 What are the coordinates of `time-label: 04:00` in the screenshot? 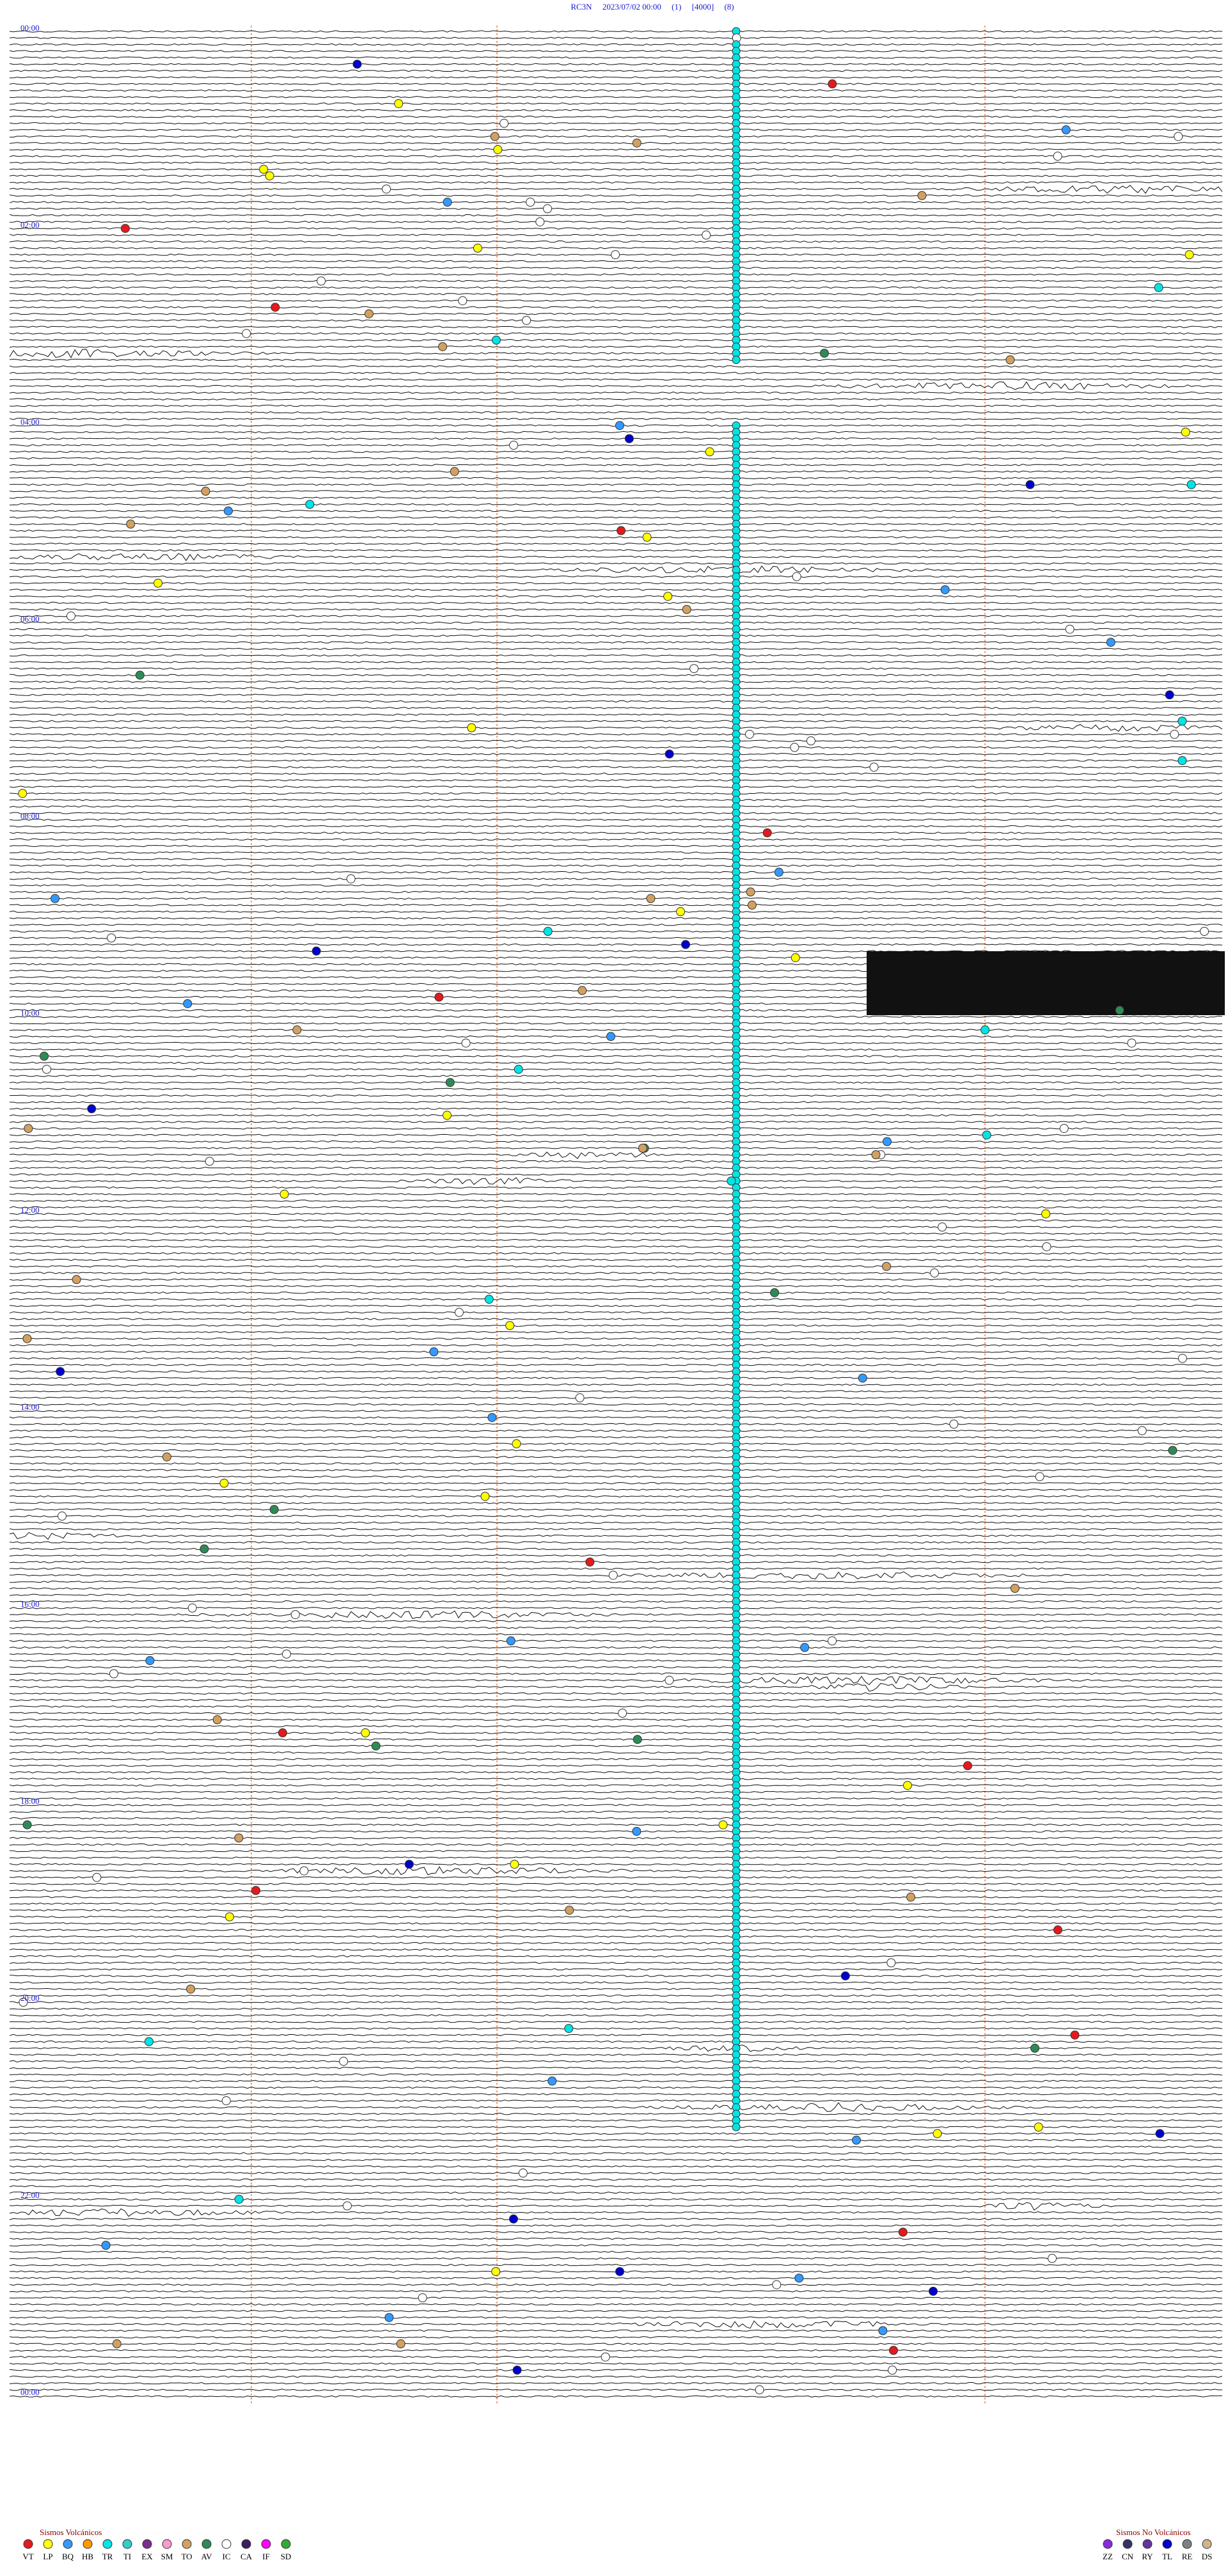 It's located at (30, 422).